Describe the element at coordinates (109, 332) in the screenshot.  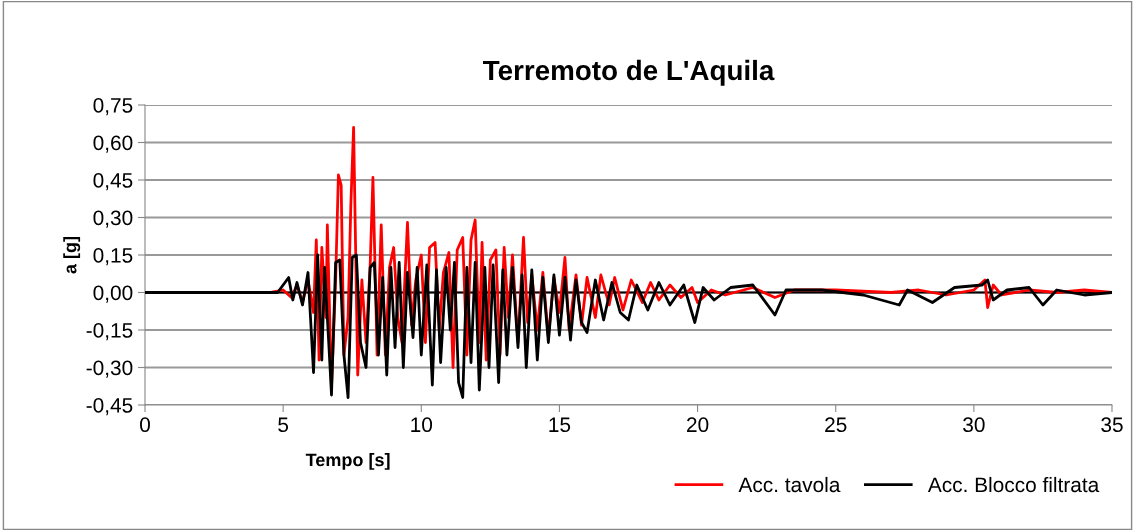
I see `y-tick-label: -0,15` at that location.